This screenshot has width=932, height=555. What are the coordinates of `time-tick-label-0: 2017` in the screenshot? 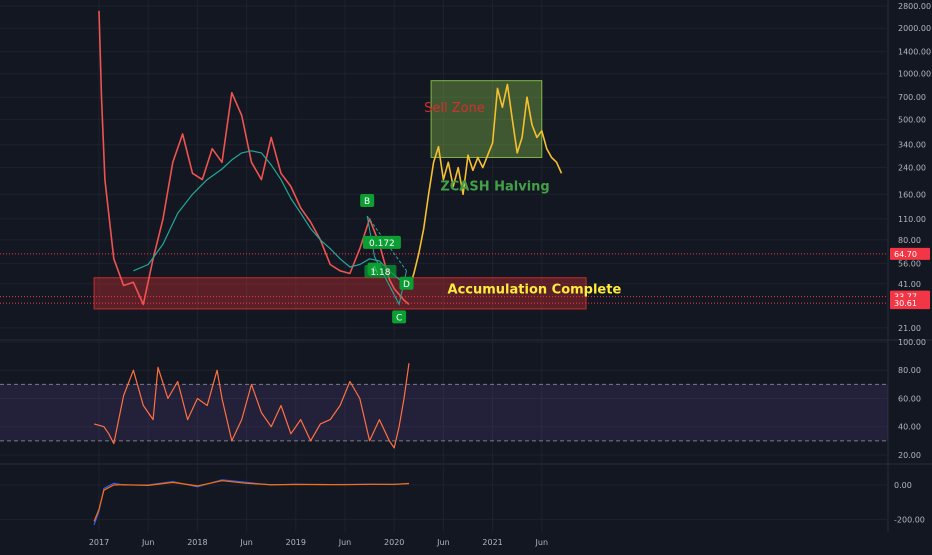 It's located at (99, 542).